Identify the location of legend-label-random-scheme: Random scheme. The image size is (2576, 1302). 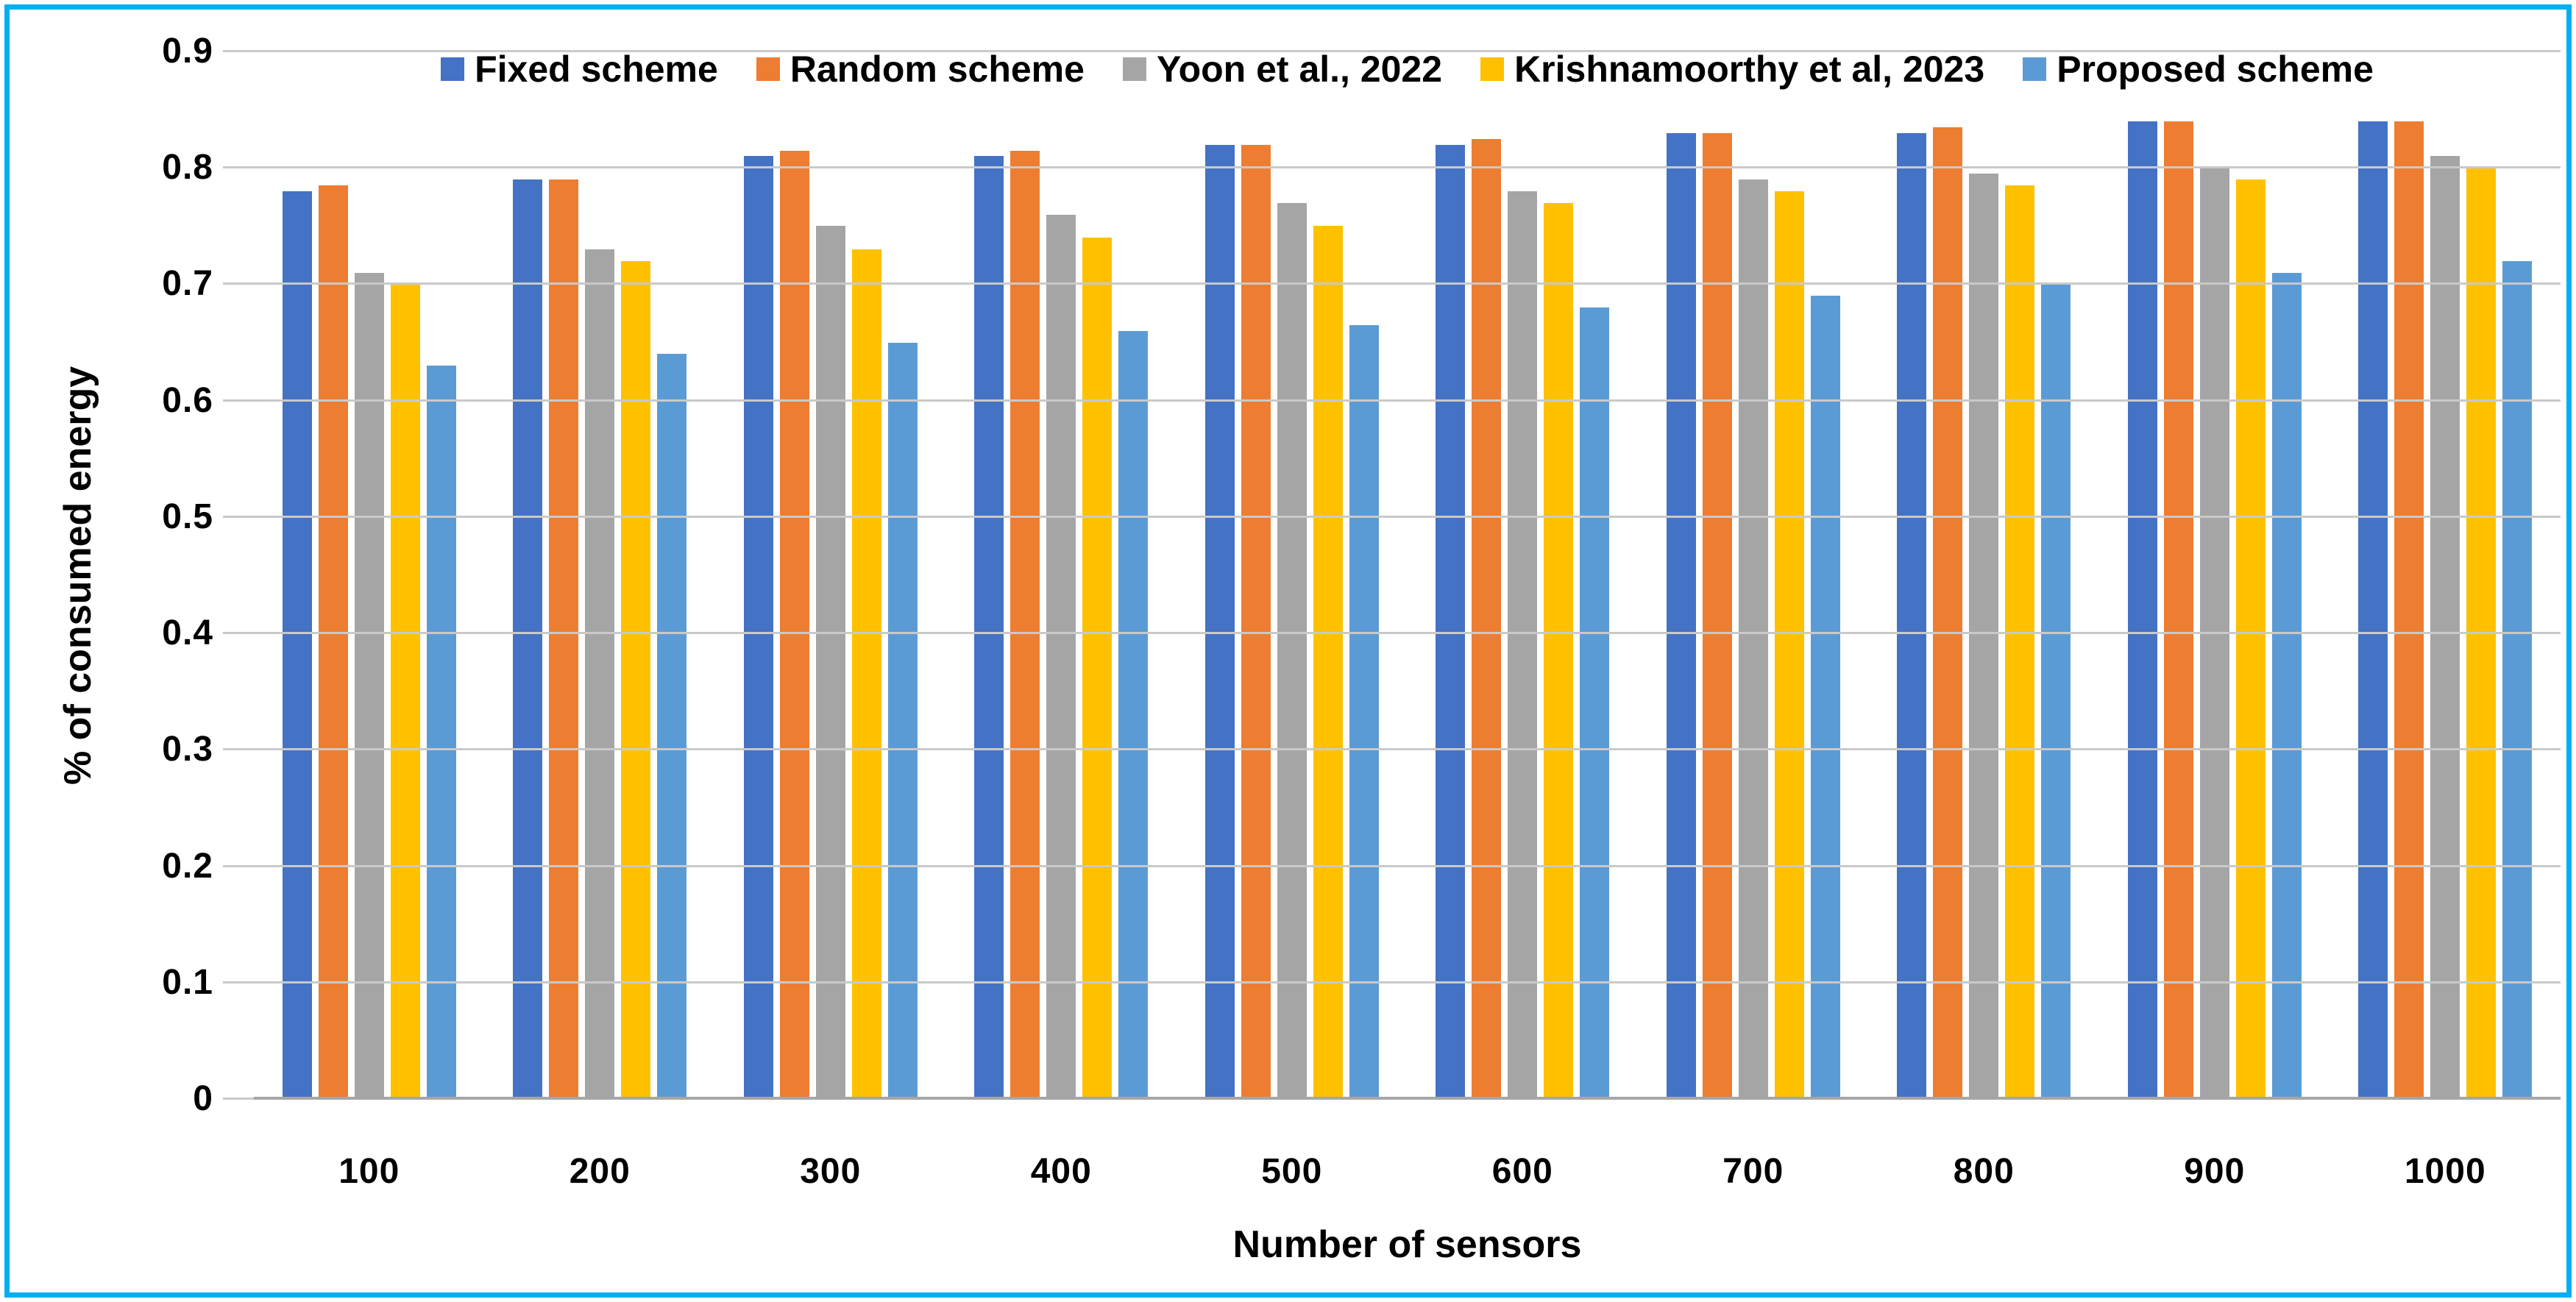
(937, 69).